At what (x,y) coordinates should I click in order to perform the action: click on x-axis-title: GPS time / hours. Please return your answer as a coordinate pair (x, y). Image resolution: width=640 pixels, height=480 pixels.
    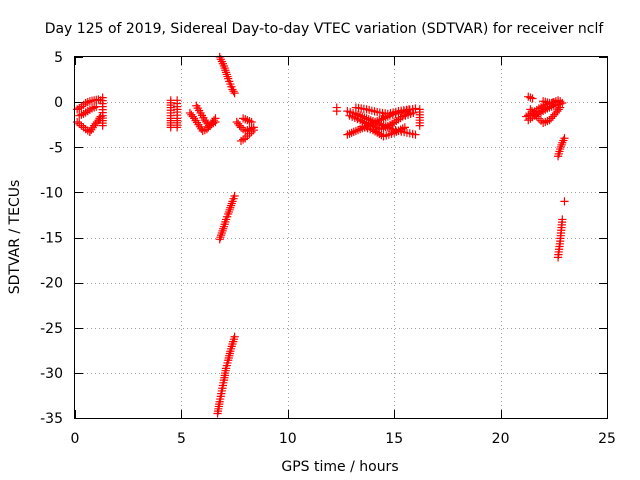
    Looking at the image, I should click on (339, 467).